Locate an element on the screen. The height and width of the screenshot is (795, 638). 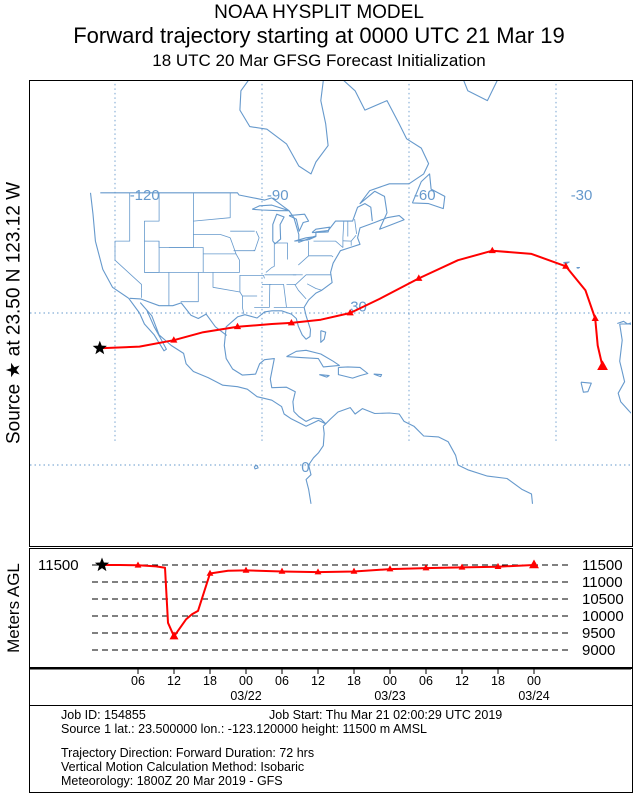
job-id: Job ID: 154855 is located at coordinates (103, 715).